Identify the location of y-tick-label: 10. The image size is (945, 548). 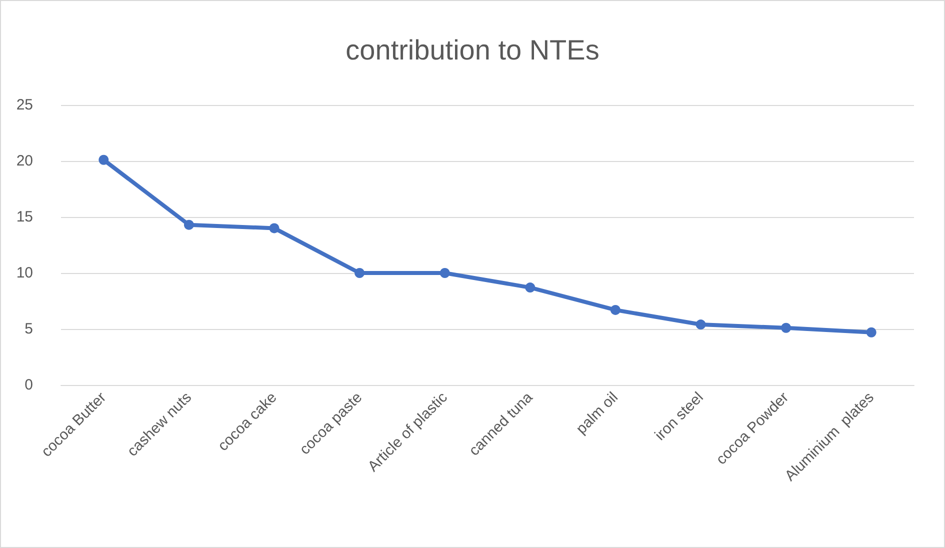
(24, 273).